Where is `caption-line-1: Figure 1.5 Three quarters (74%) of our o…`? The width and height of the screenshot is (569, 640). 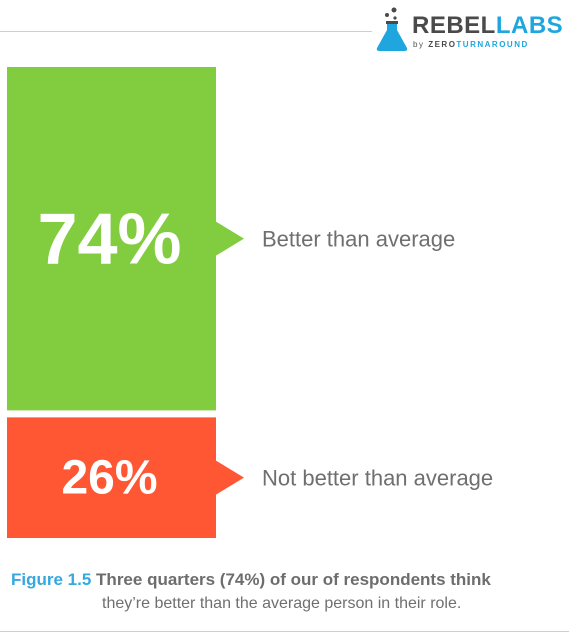
caption-line-1: Figure 1.5 Three quarters (74%) of our o… is located at coordinates (251, 580).